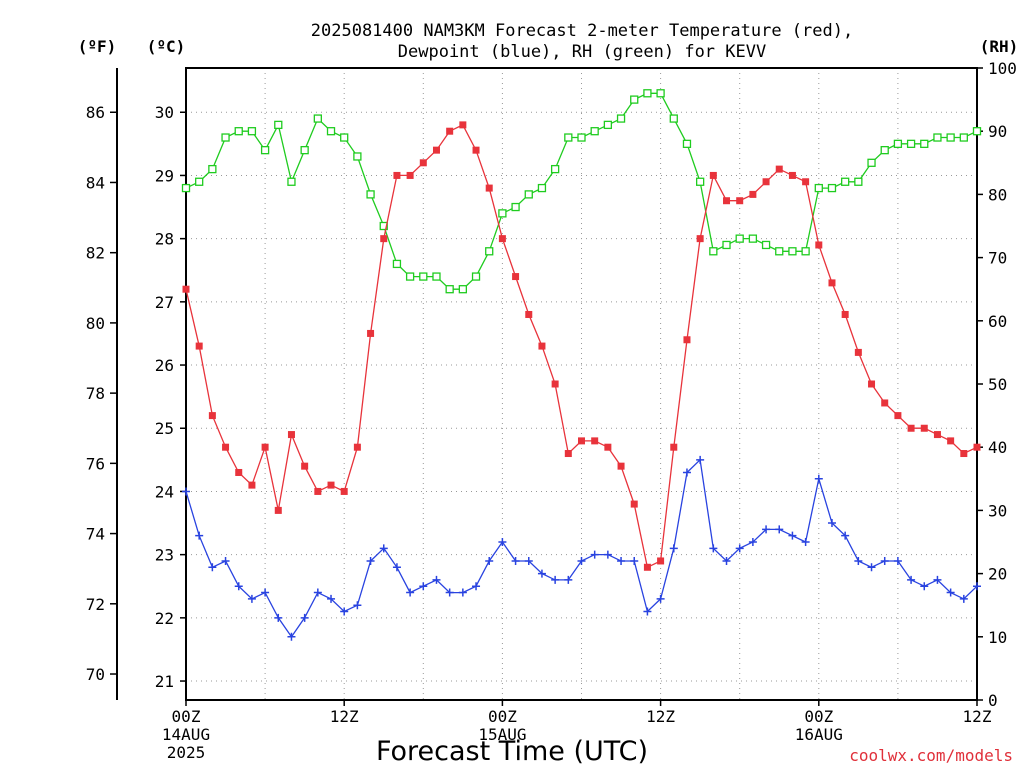 The image size is (1024, 768). I want to click on fahrenheit-tick-label: 76, so click(95, 463).